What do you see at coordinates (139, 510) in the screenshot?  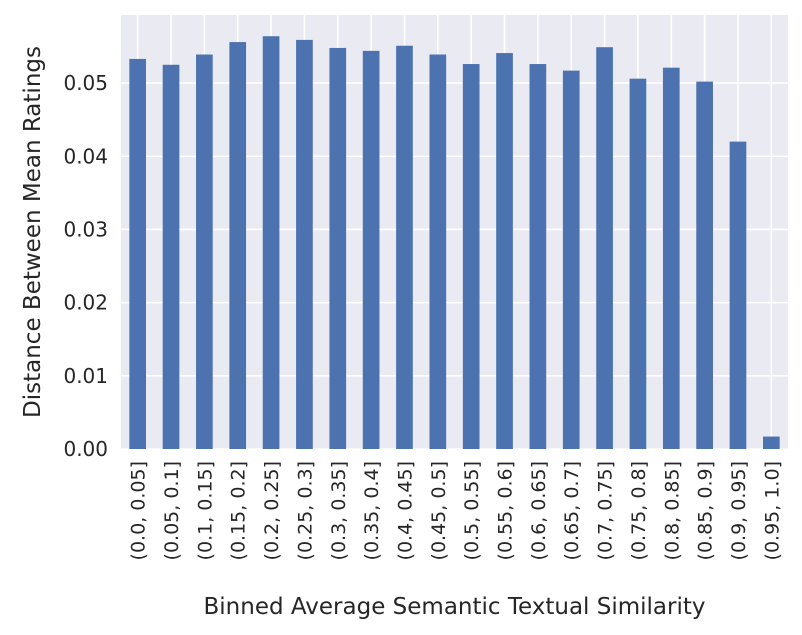 I see `x-tick-label: (0.0, 0.05]` at bounding box center [139, 510].